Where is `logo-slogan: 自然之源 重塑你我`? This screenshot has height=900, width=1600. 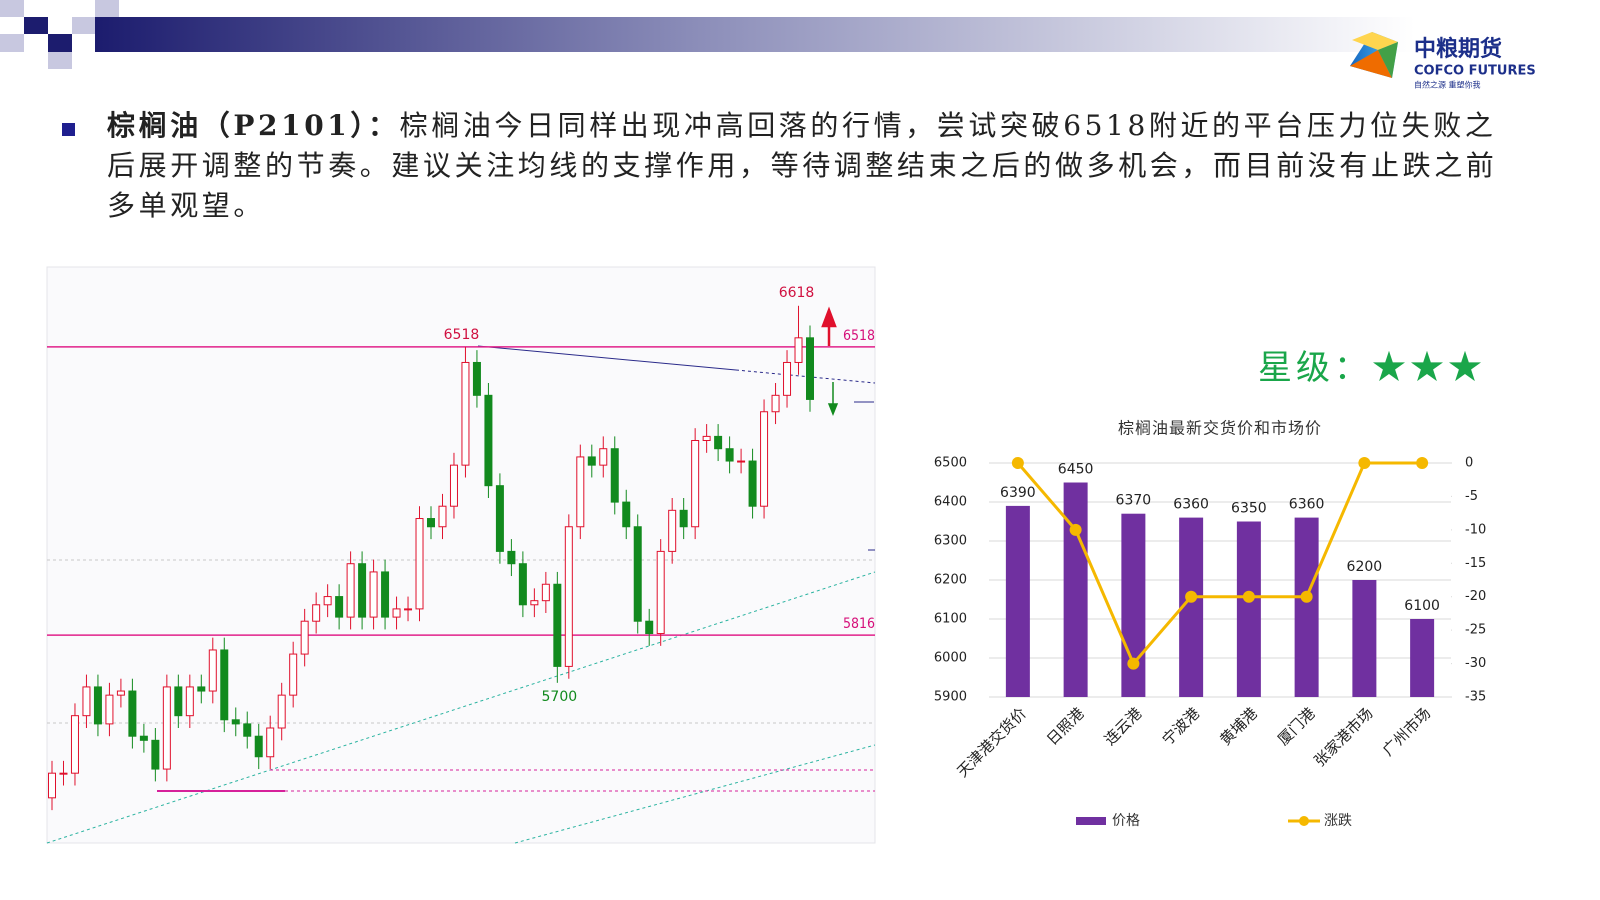
logo-slogan: 自然之源 重塑你我 is located at coordinates (1447, 85).